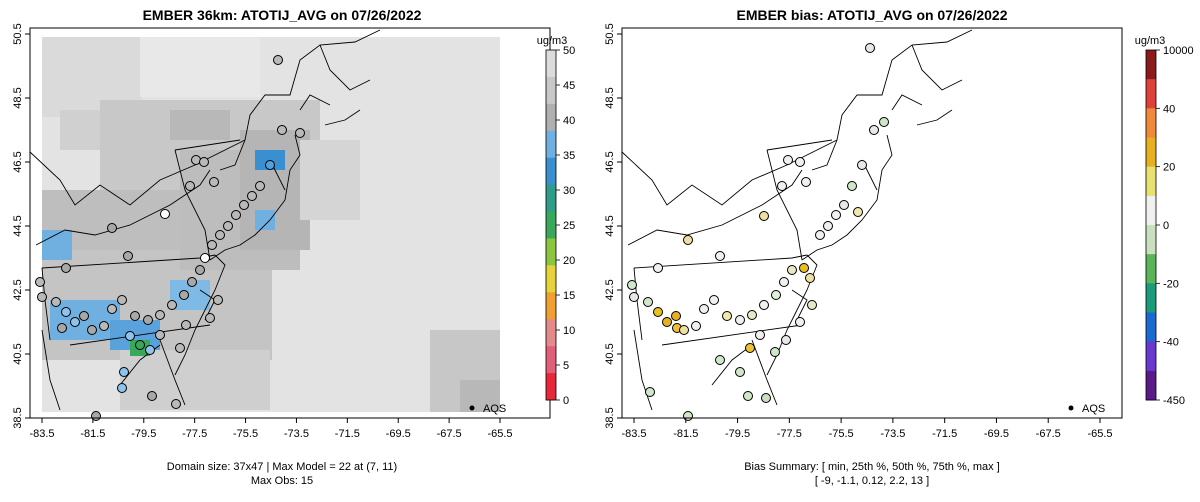  I want to click on right-footer-line2: [ -9, -1.1, 0.12, 2.2, 13 ], so click(872, 481).